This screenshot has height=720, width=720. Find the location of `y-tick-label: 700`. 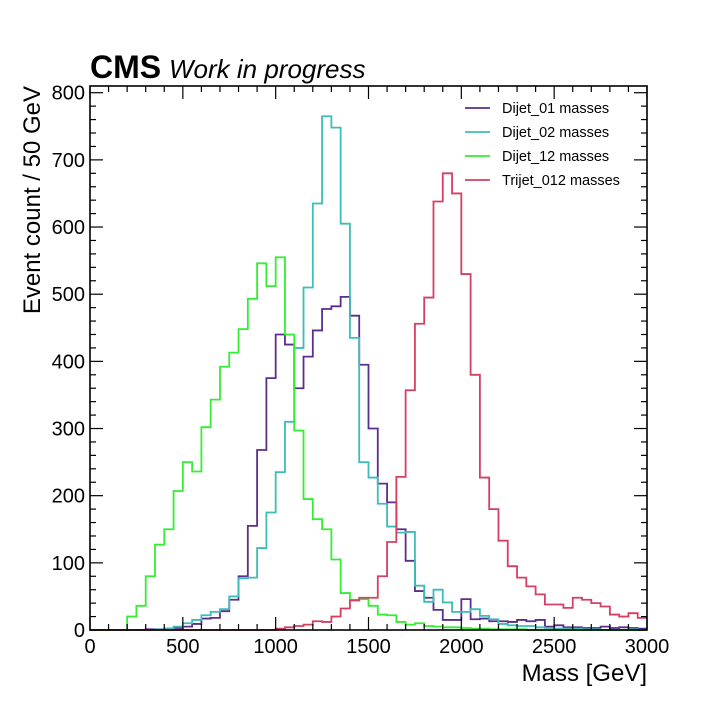

y-tick-label: 700 is located at coordinates (68, 161).